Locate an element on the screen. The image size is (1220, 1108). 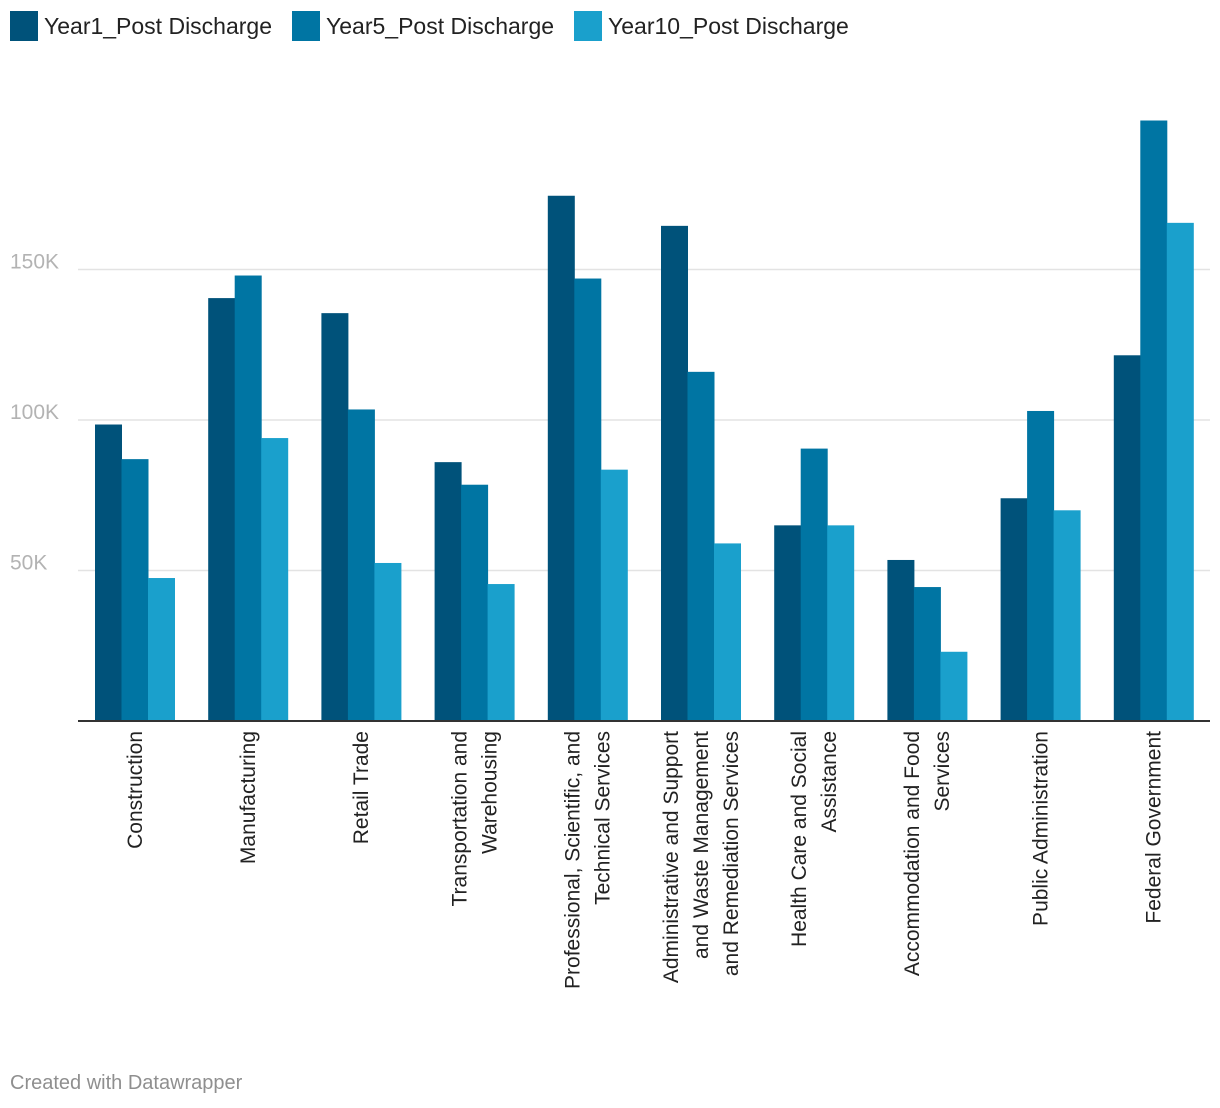
category-label: Accommodation and Food Services is located at coordinates (927, 853).